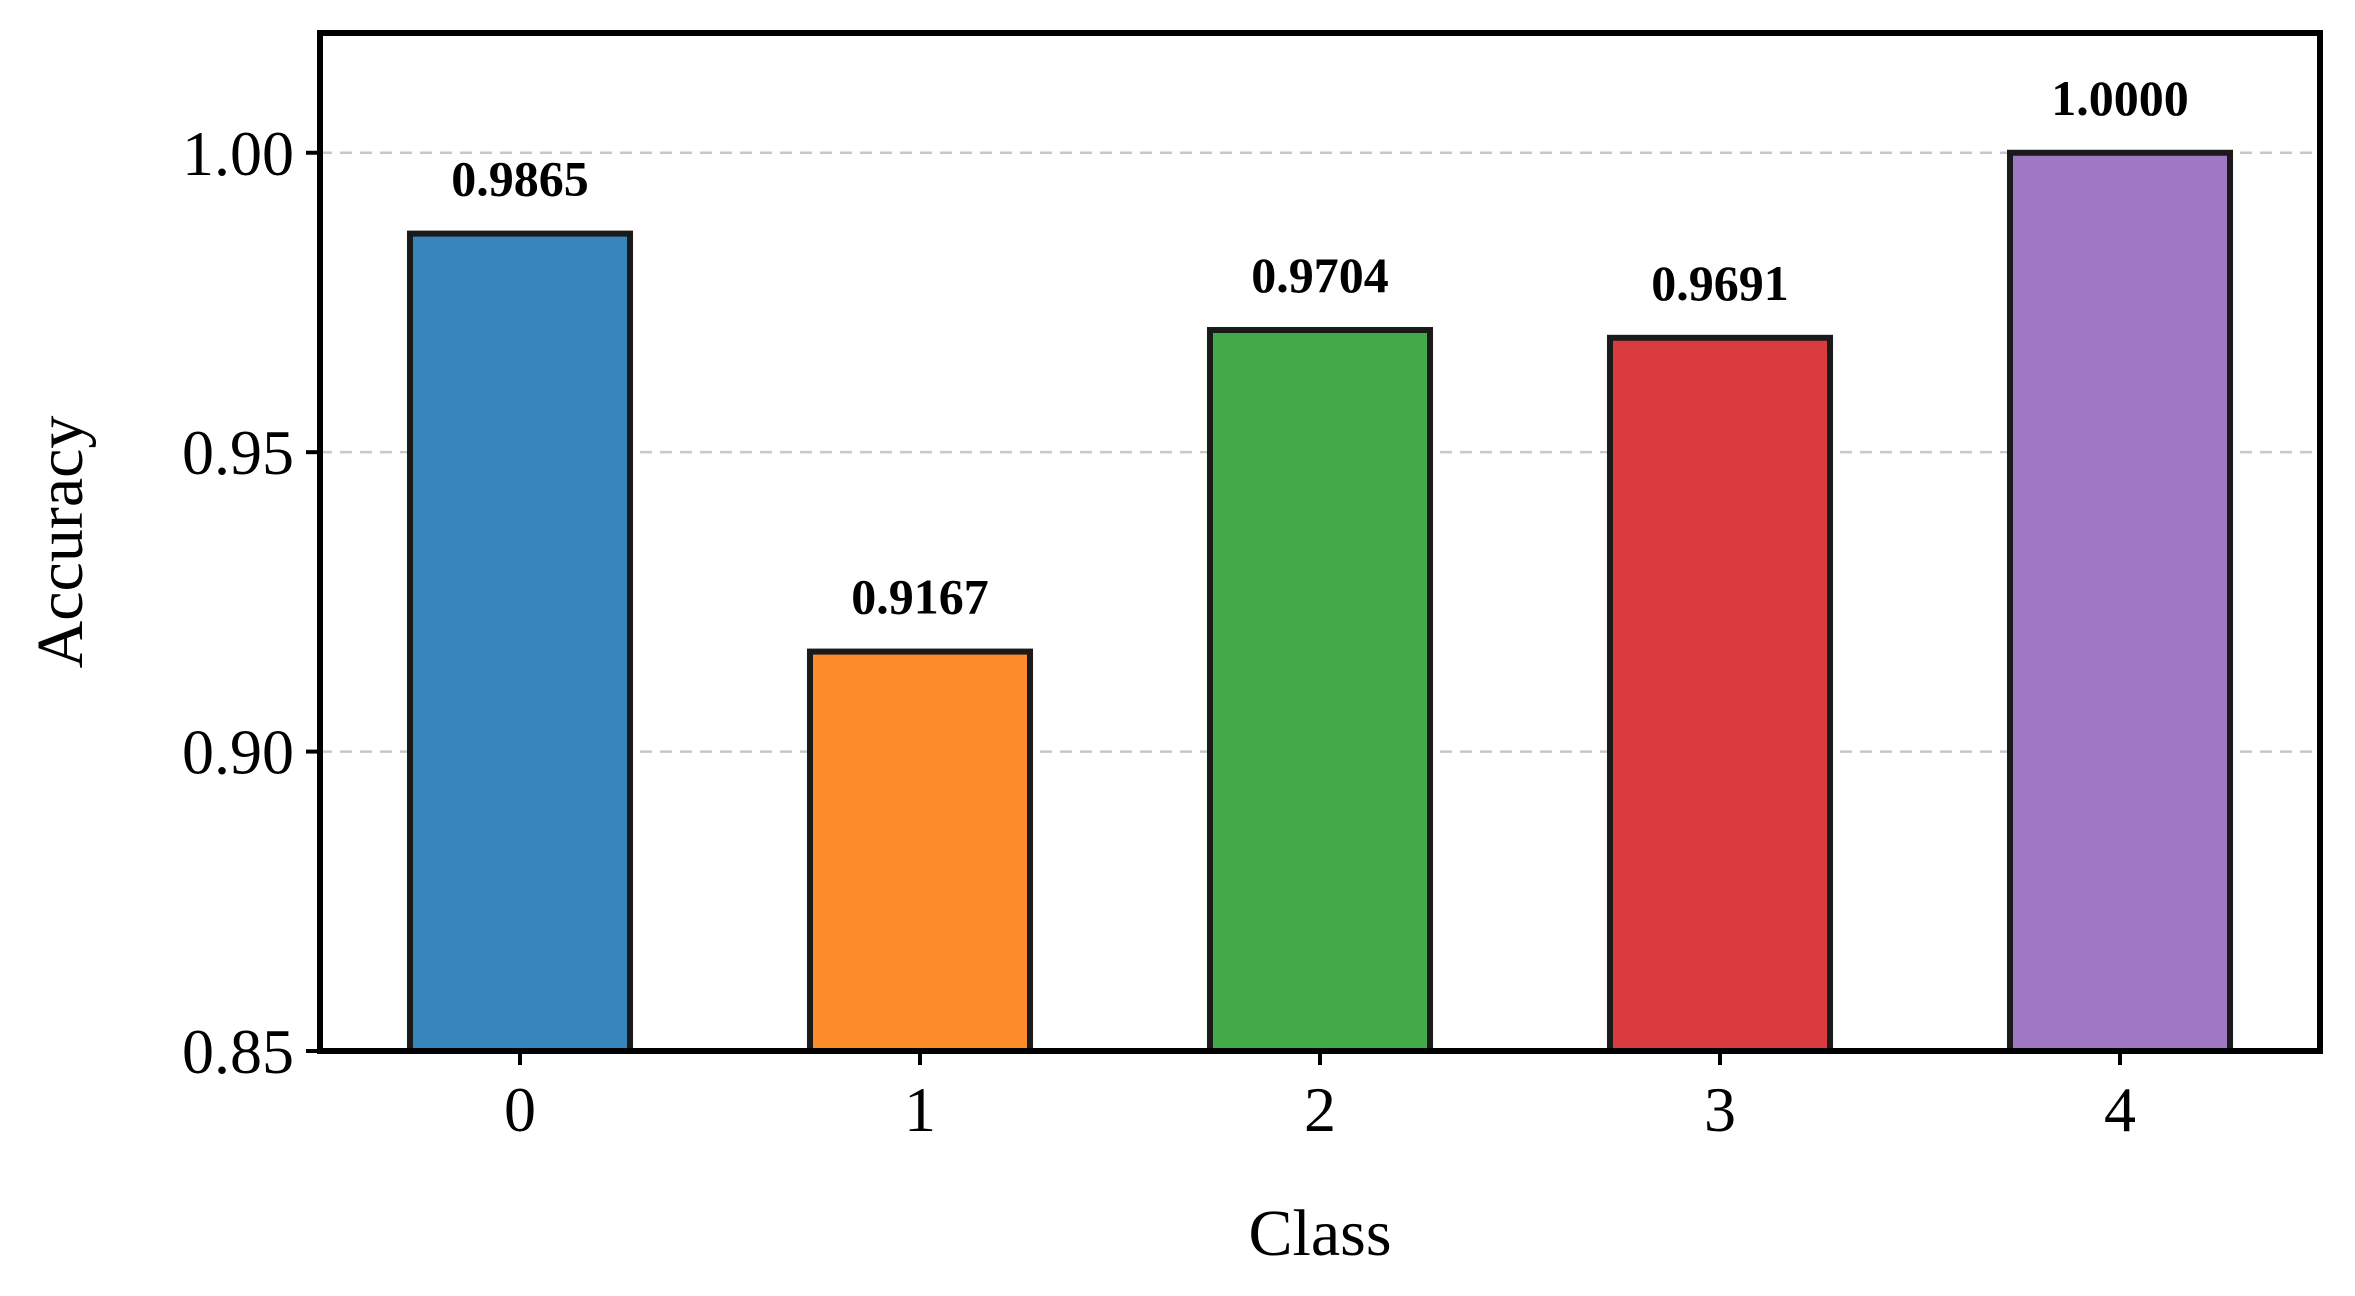 Image resolution: width=2355 pixels, height=1296 pixels. What do you see at coordinates (1319, 1233) in the screenshot?
I see `x-axis-label: Class` at bounding box center [1319, 1233].